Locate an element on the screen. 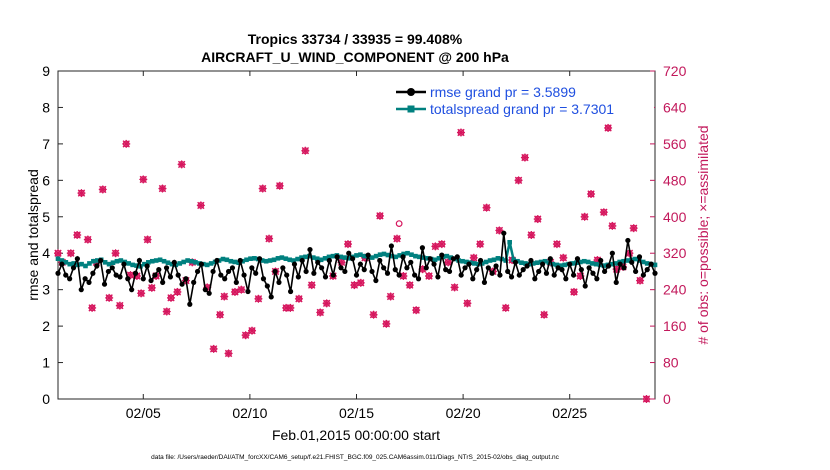 The width and height of the screenshot is (830, 470). y-left-tick-label: 0 is located at coordinates (46, 399).